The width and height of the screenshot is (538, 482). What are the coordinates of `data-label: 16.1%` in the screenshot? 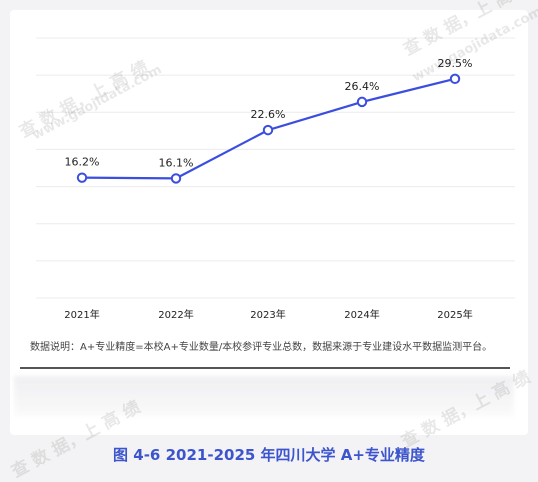 It's located at (176, 162).